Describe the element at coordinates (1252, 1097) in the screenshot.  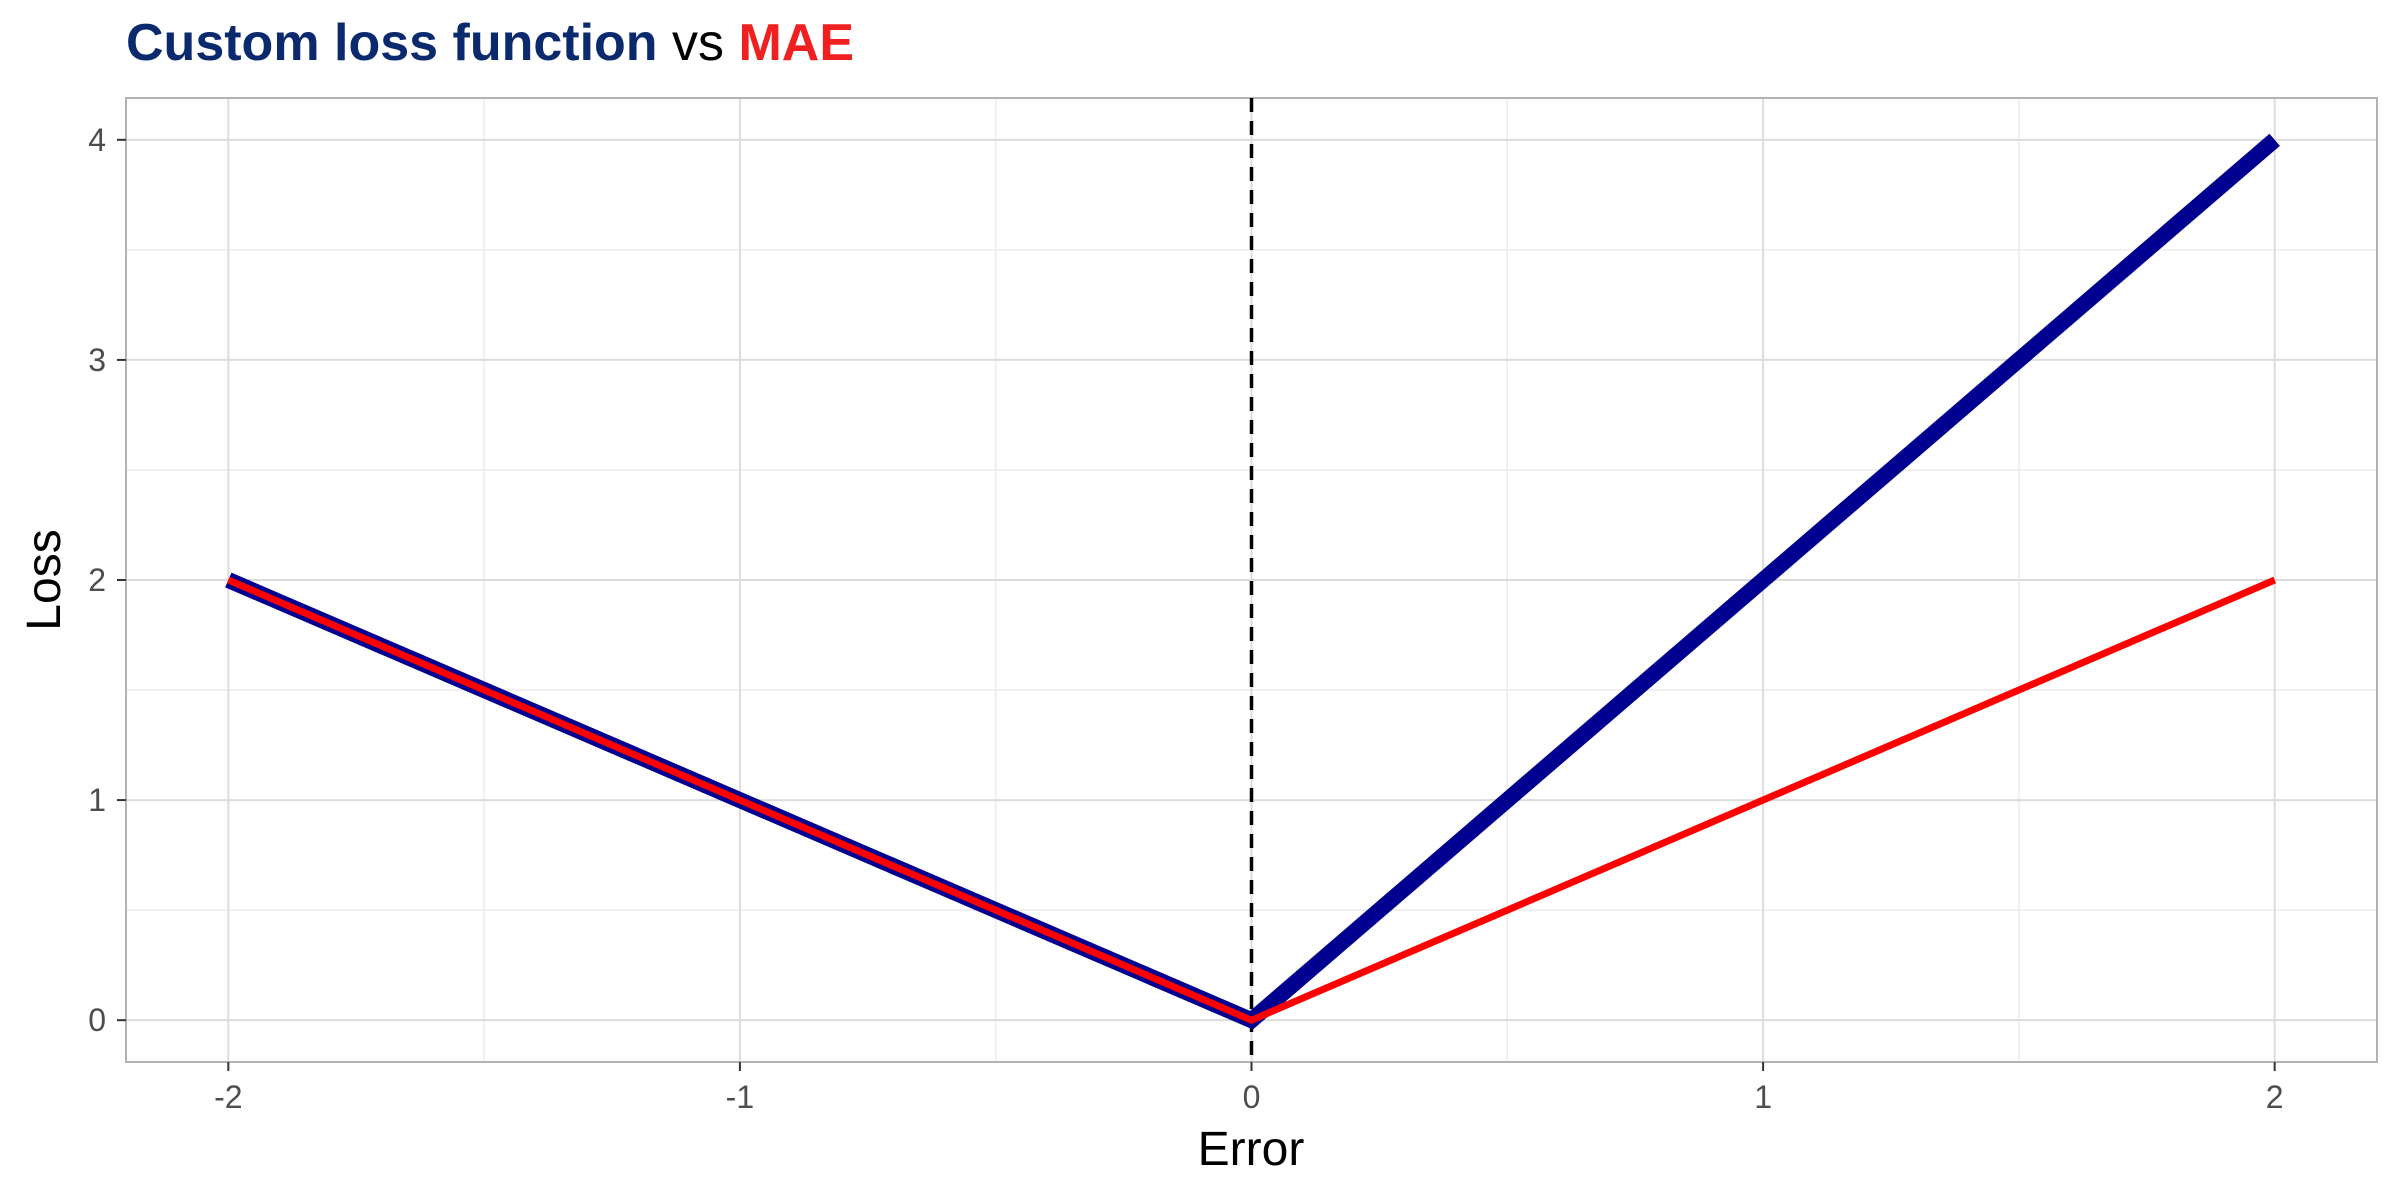
I see `x-tick-label: 0` at that location.